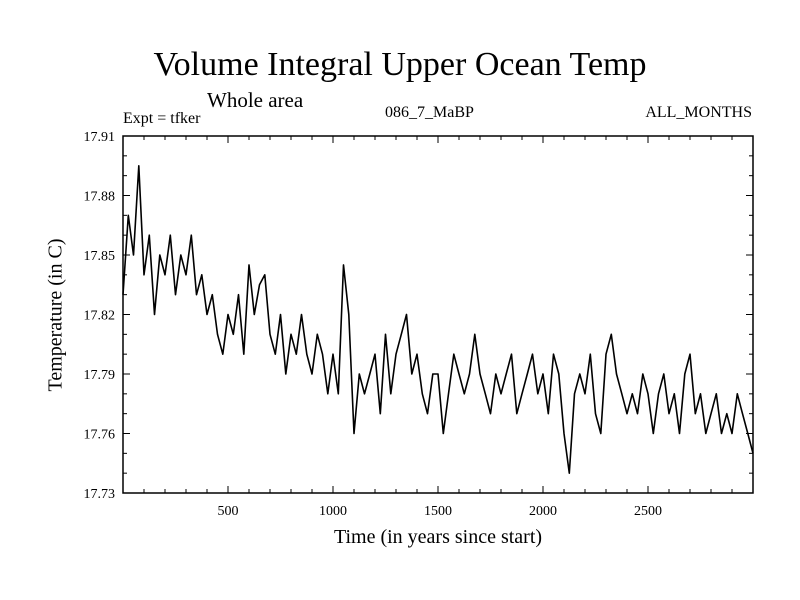  What do you see at coordinates (438, 537) in the screenshot?
I see `x-axis-label: Time (in years since start)` at bounding box center [438, 537].